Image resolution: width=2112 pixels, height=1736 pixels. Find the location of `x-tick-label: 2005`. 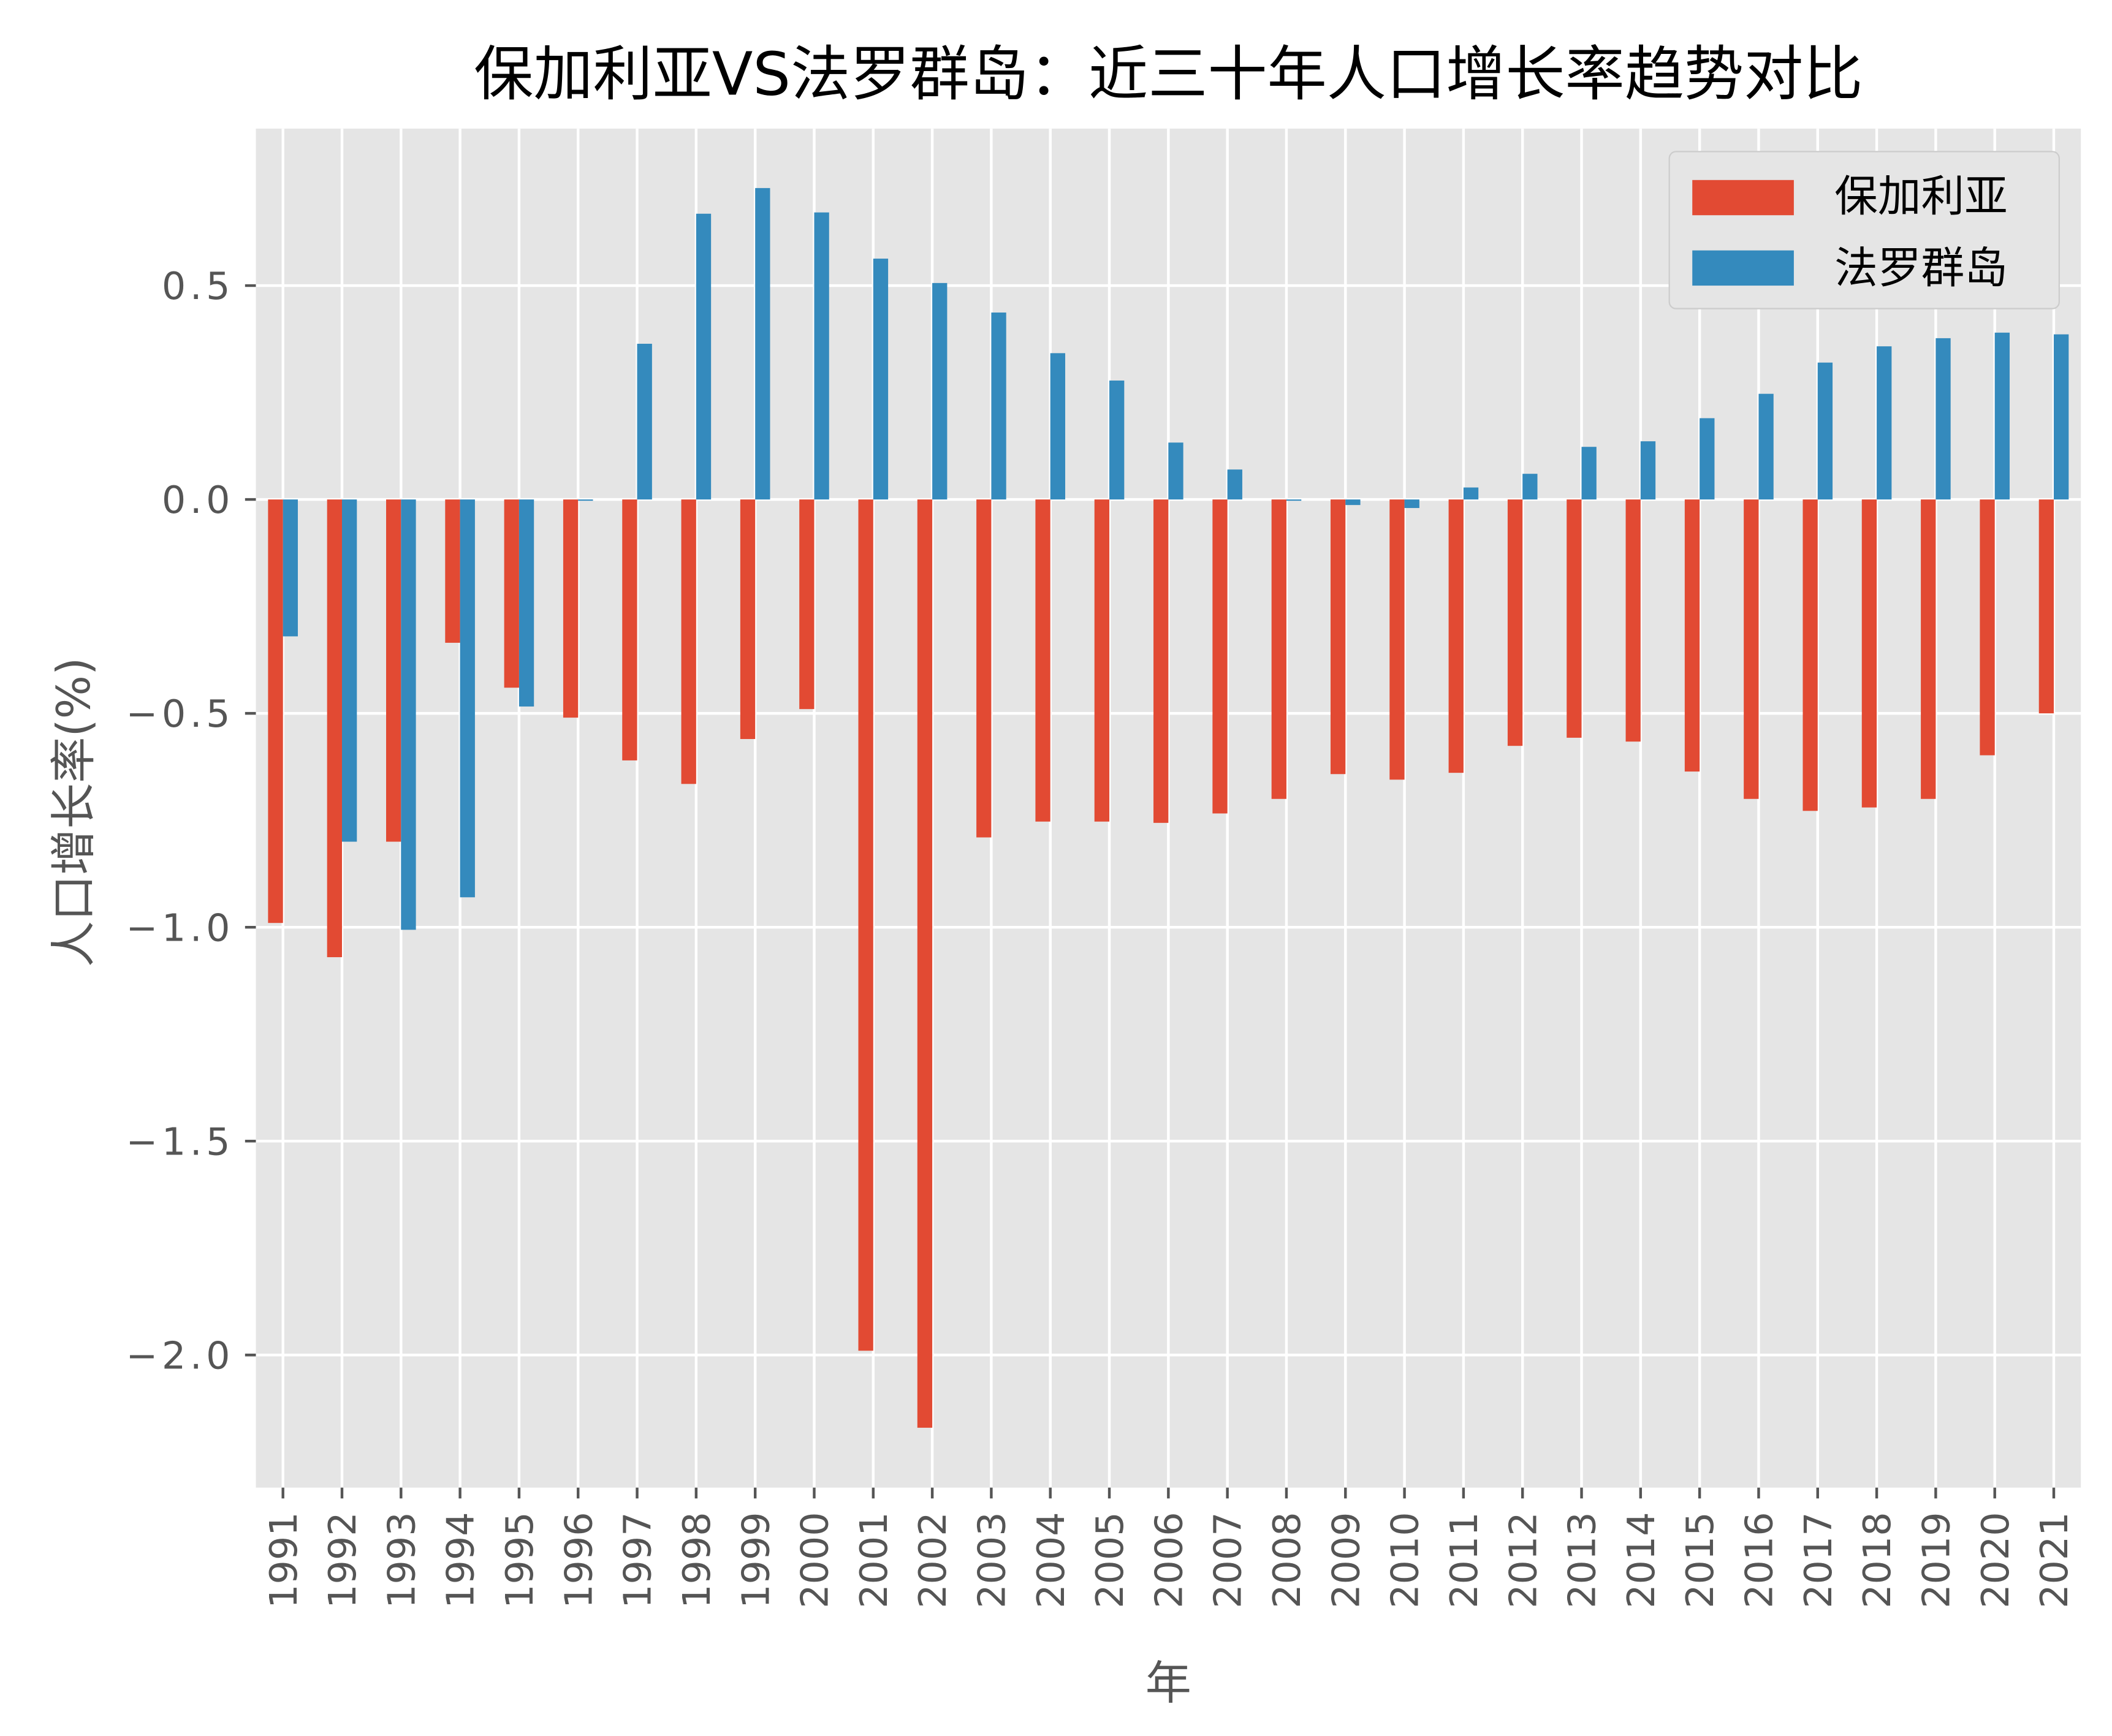

x-tick-label: 2005 is located at coordinates (1110, 1560).